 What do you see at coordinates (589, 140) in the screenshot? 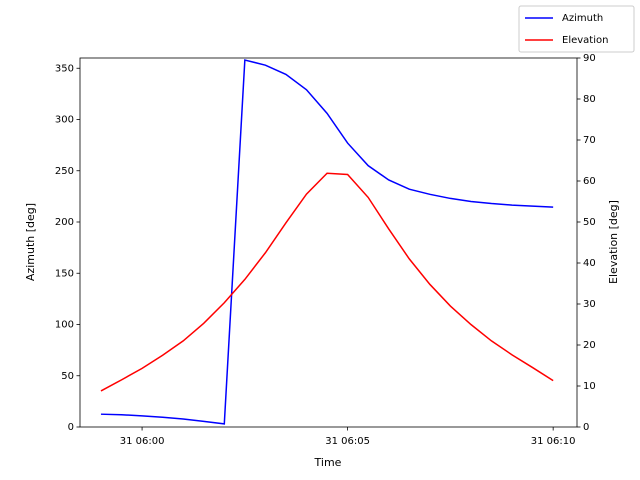
I see `y2-tick-label: 70` at bounding box center [589, 140].